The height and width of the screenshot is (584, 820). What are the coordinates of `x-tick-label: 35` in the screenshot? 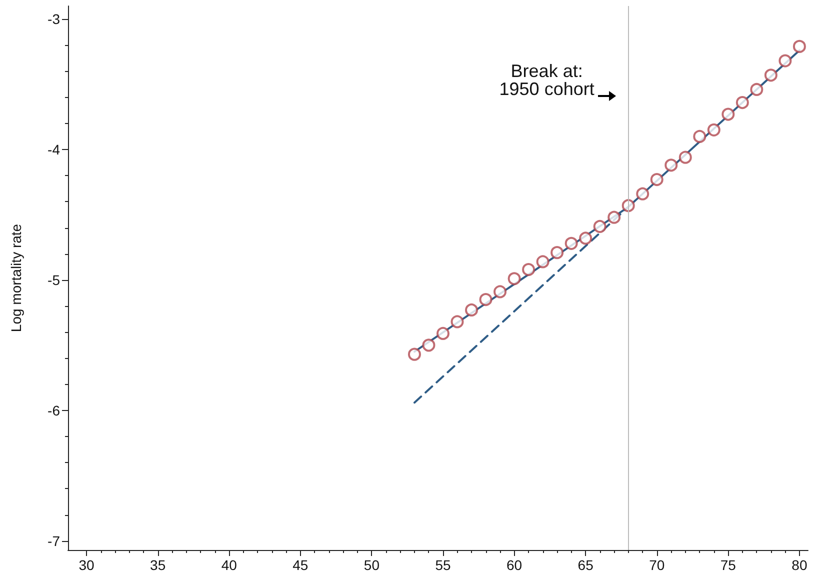 It's located at (158, 565).